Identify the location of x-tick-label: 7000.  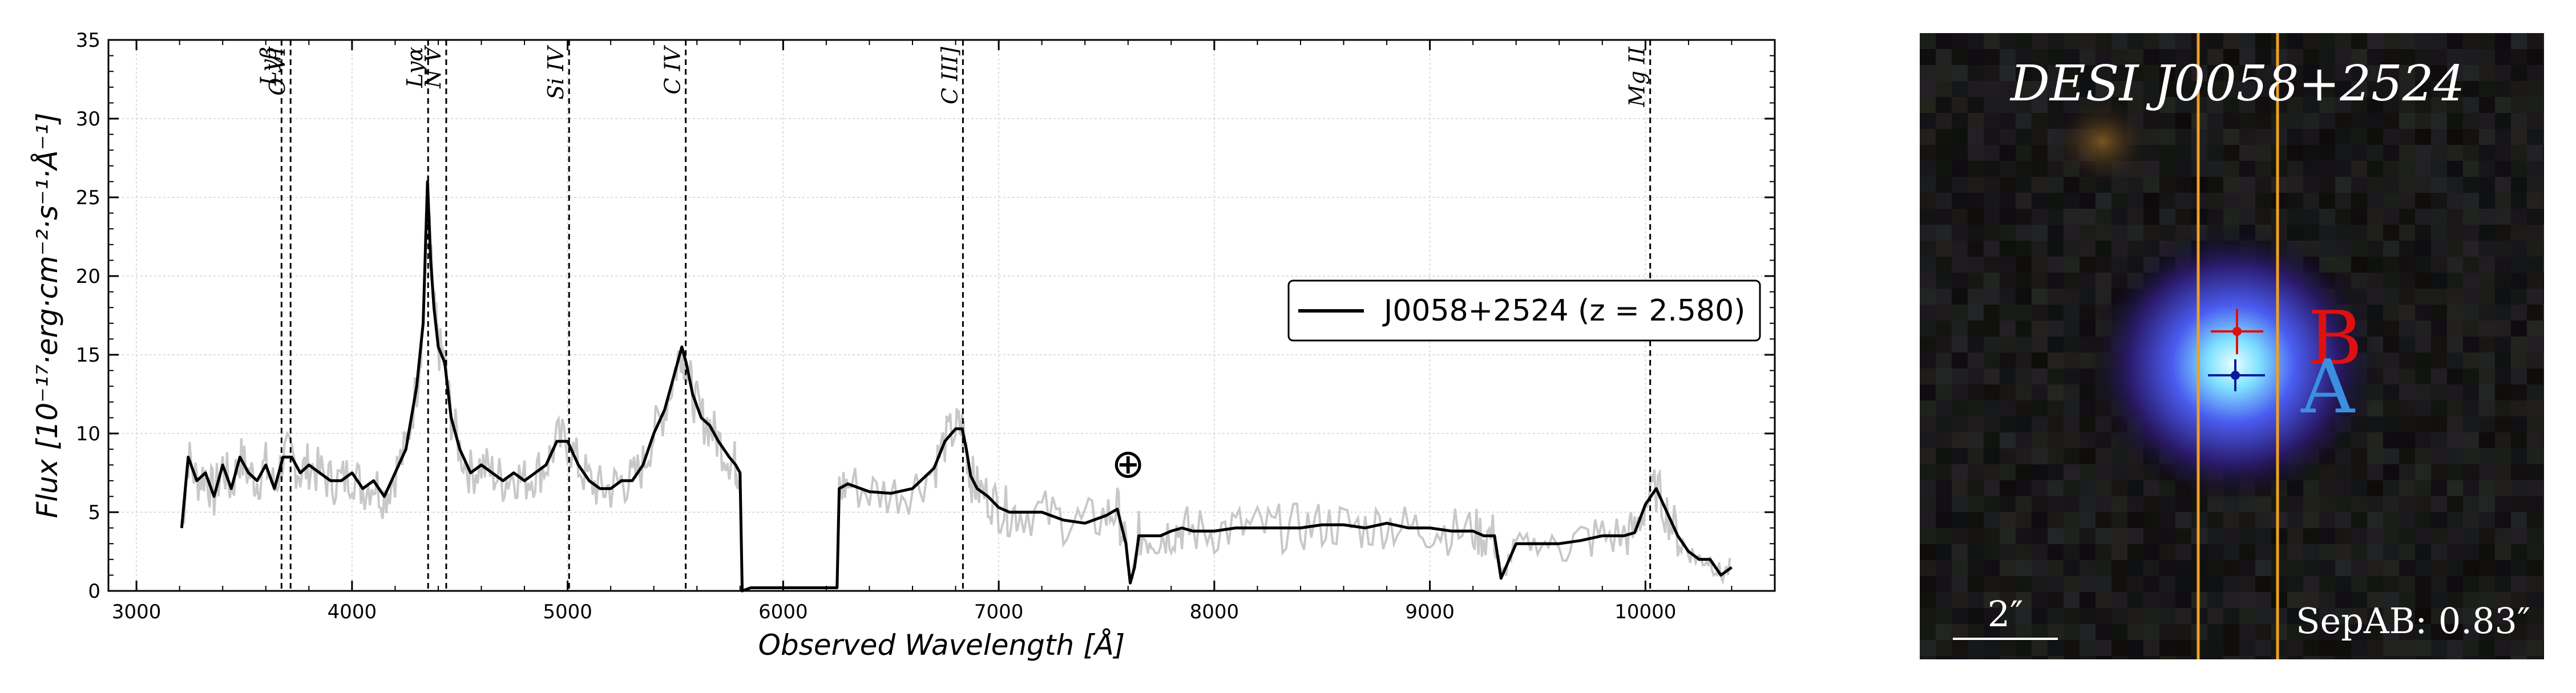
(999, 612).